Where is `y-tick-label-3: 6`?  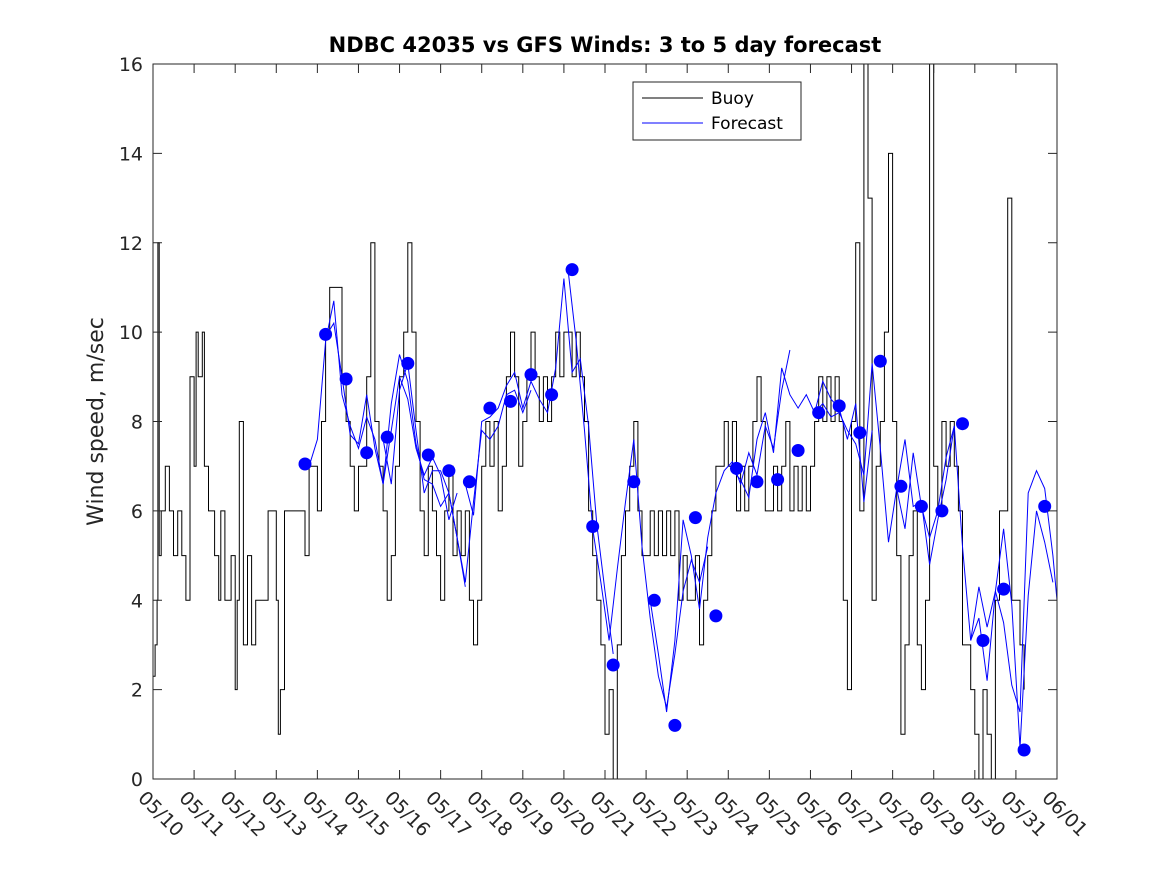
y-tick-label-3: 6 is located at coordinates (137, 512).